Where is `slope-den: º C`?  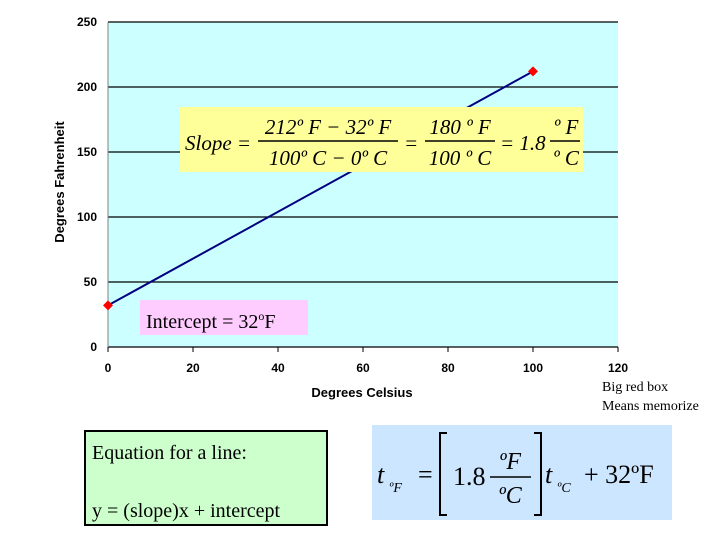 slope-den: º C is located at coordinates (566, 158).